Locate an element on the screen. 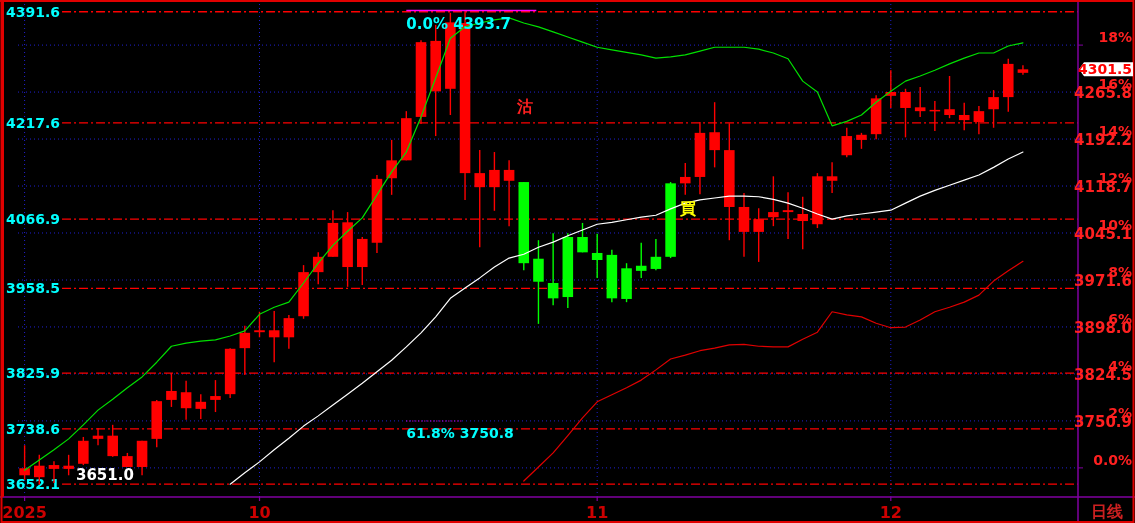 The height and width of the screenshot is (523, 1135). ref-line-label: 3652.1 is located at coordinates (33, 484).